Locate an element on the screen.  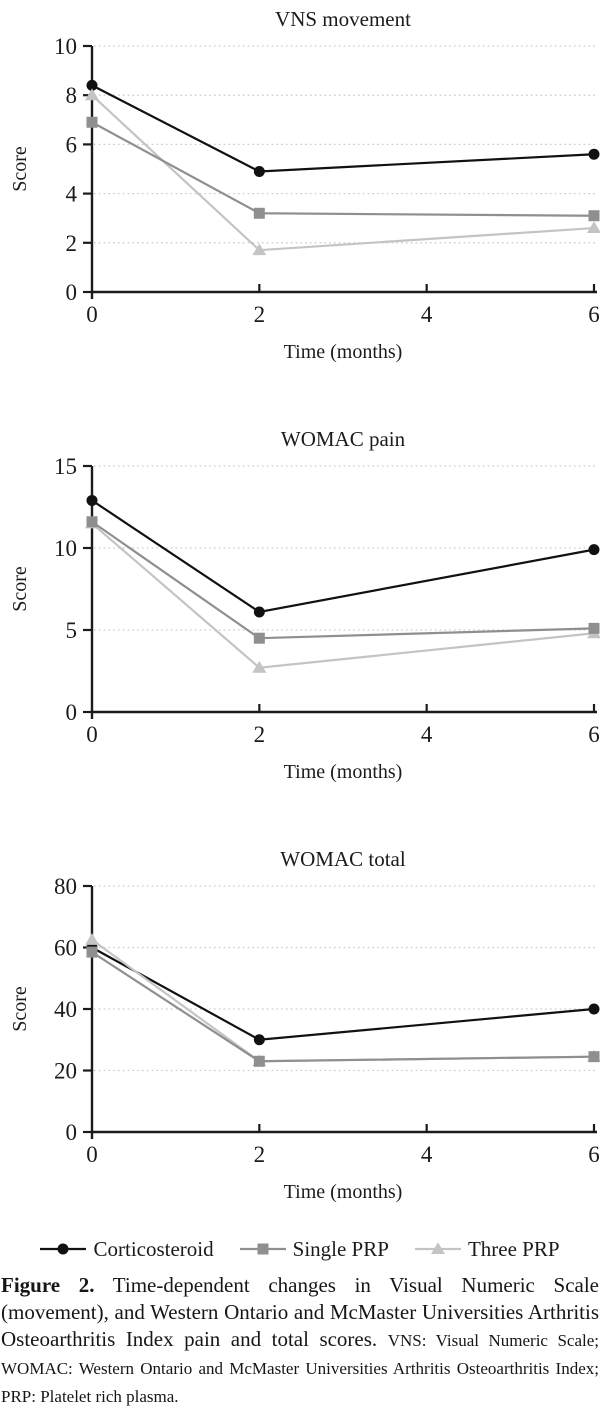
y-tick-label: 40 is located at coordinates (65, 1009).